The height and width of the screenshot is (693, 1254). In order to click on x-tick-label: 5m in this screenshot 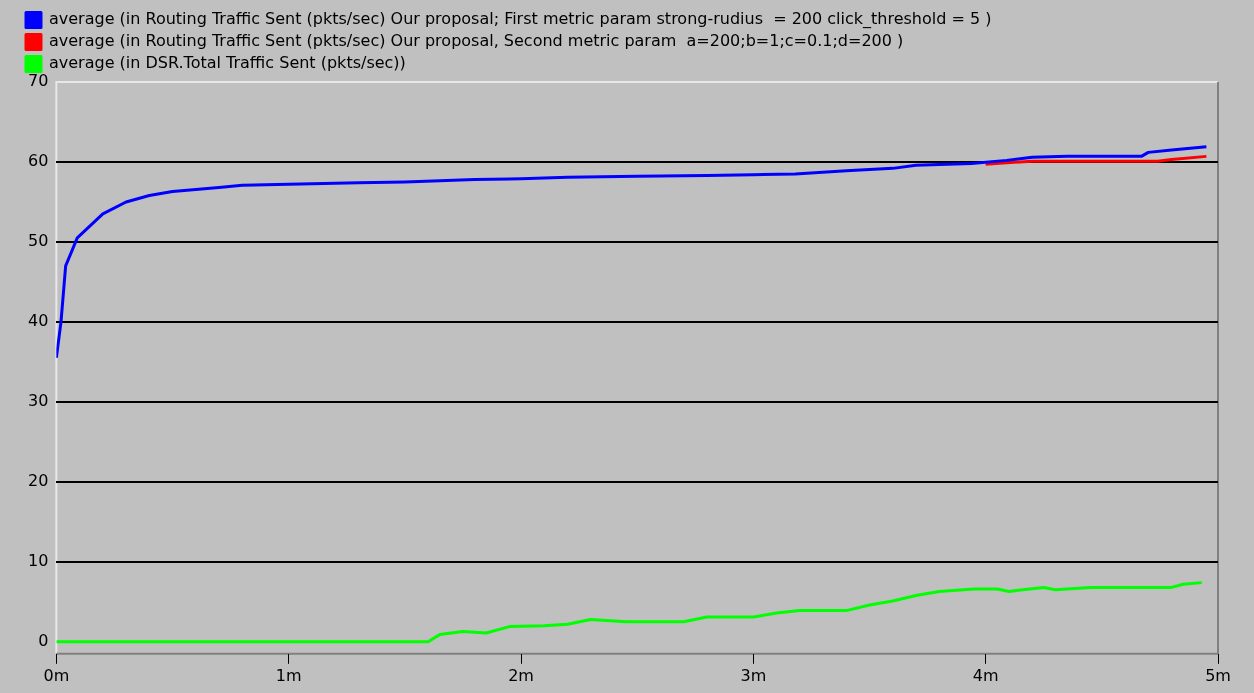, I will do `click(1218, 675)`.